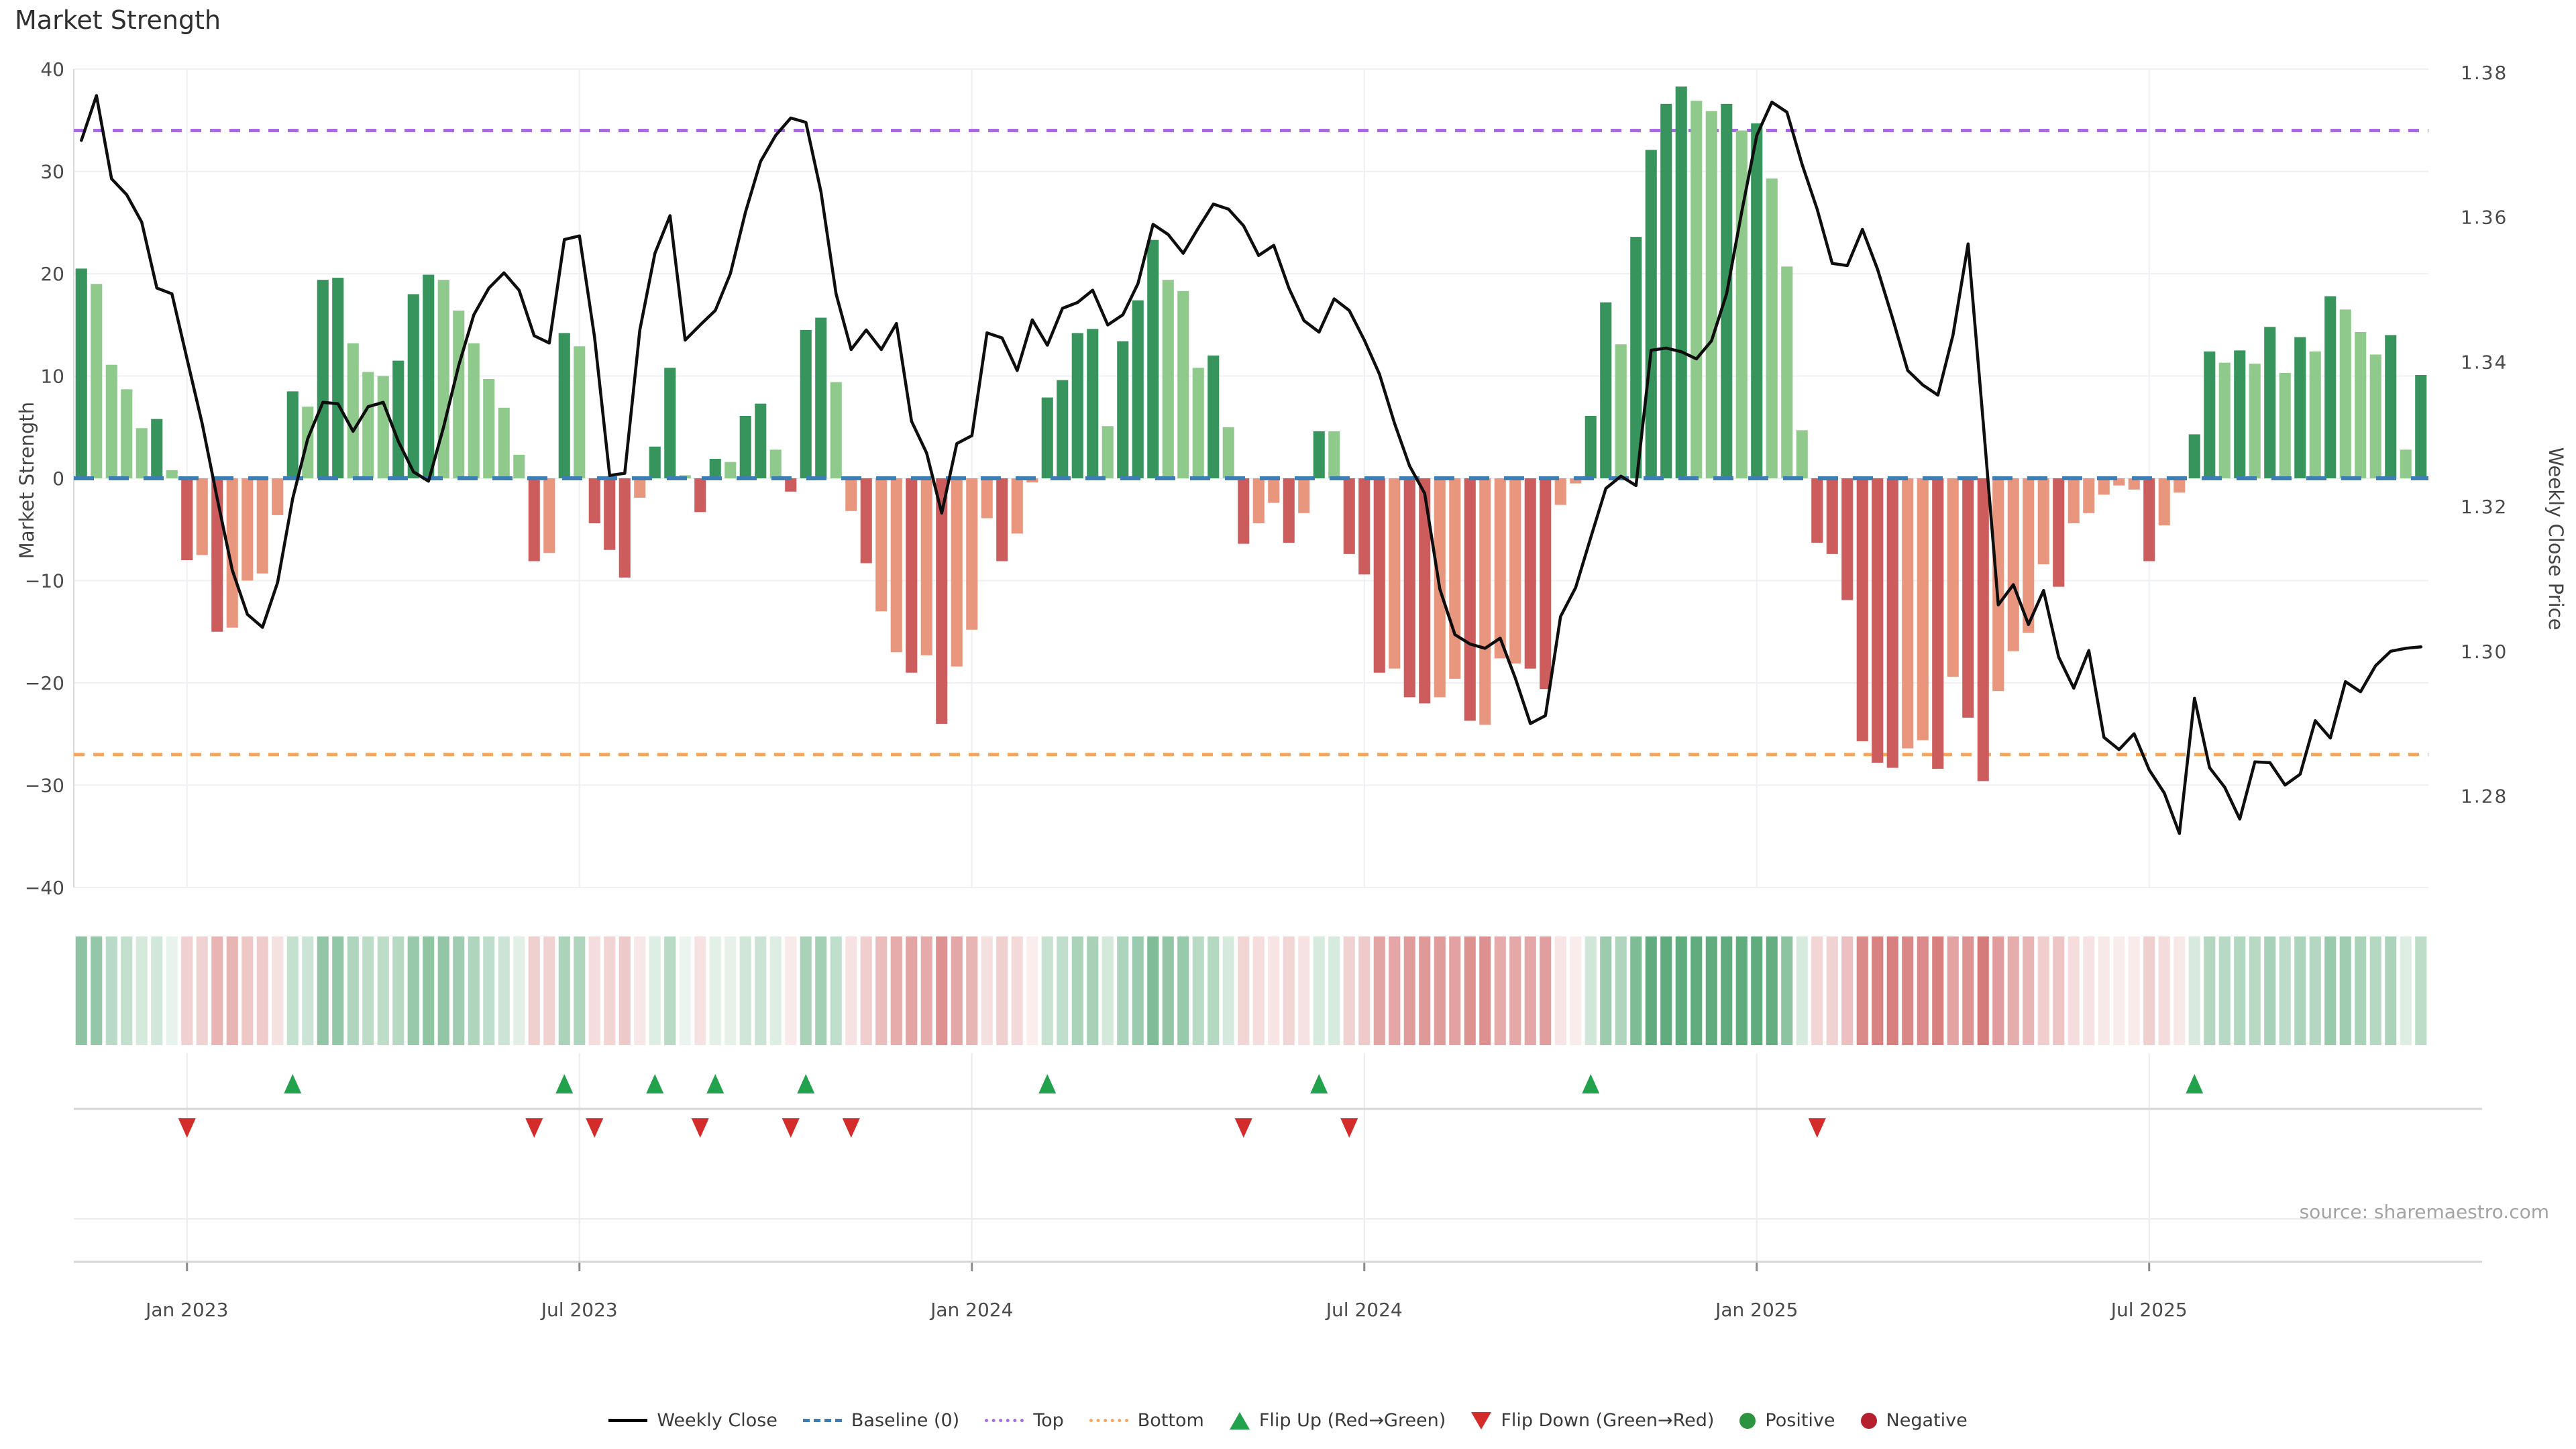  I want to click on x-tick-label: Jul 2025, so click(2149, 1310).